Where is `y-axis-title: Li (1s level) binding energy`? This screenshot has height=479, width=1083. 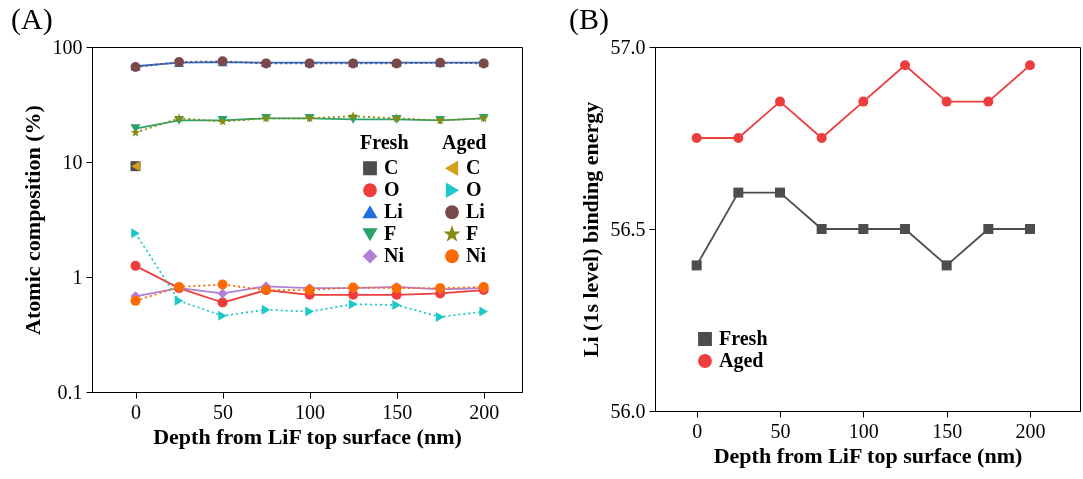 y-axis-title: Li (1s level) binding energy is located at coordinates (590, 229).